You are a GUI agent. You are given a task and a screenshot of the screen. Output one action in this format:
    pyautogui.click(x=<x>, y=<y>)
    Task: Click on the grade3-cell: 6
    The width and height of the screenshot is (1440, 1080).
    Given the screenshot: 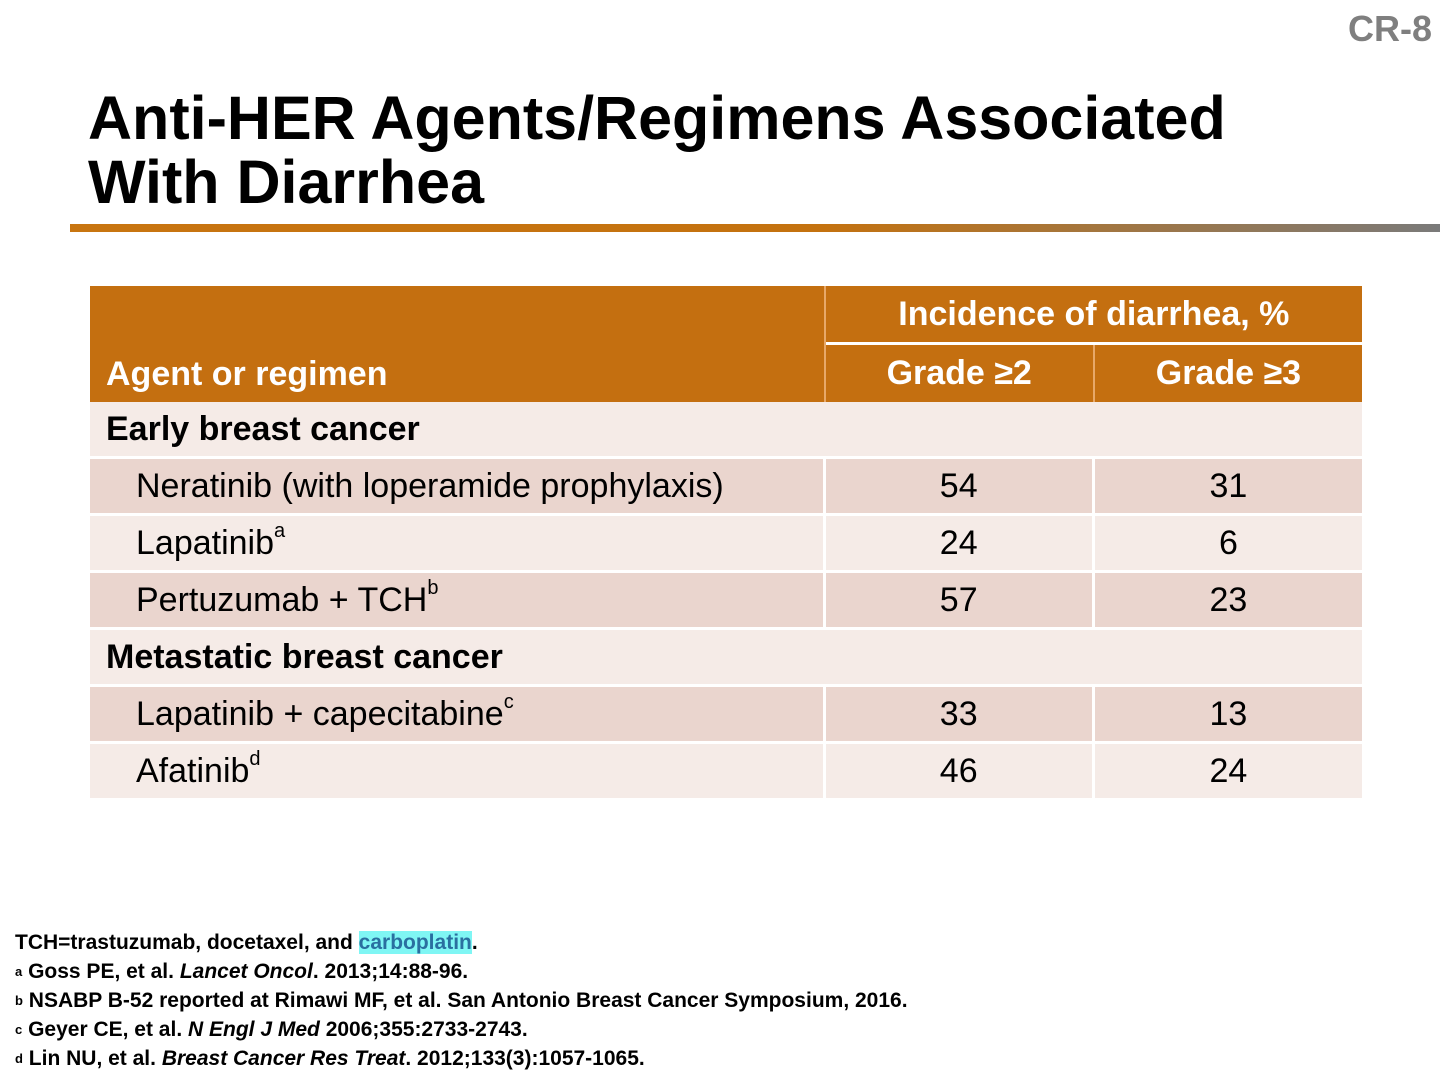 What is the action you would take?
    pyautogui.click(x=1228, y=544)
    